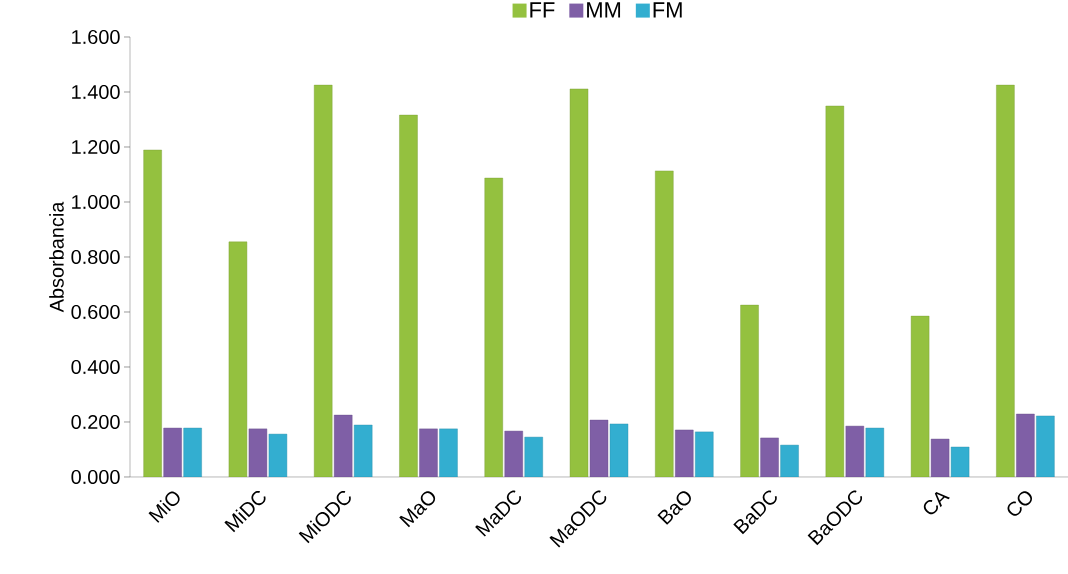  I want to click on x-tick-label: CA, so click(936, 503).